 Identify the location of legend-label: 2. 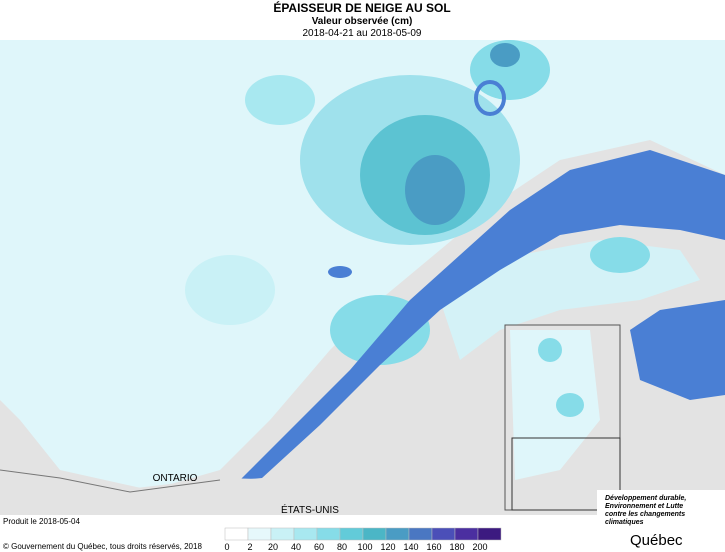
(249, 547).